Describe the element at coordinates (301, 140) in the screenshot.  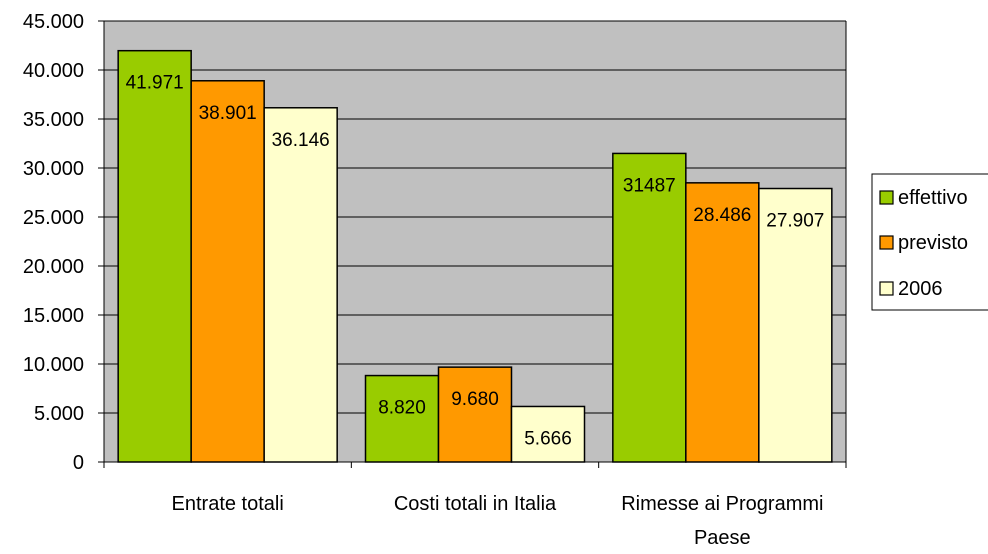
I see `data-label-2006-1: 36.146` at that location.